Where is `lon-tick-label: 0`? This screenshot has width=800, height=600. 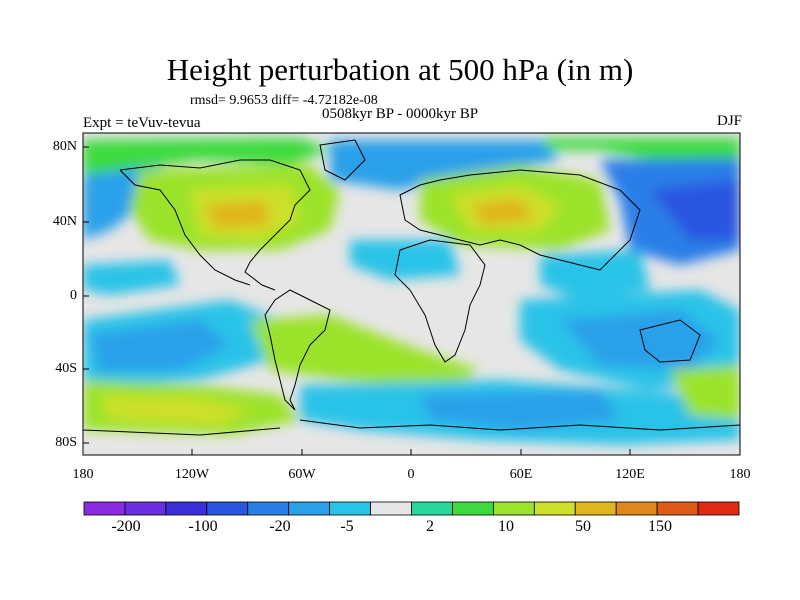 lon-tick-label: 0 is located at coordinates (411, 474).